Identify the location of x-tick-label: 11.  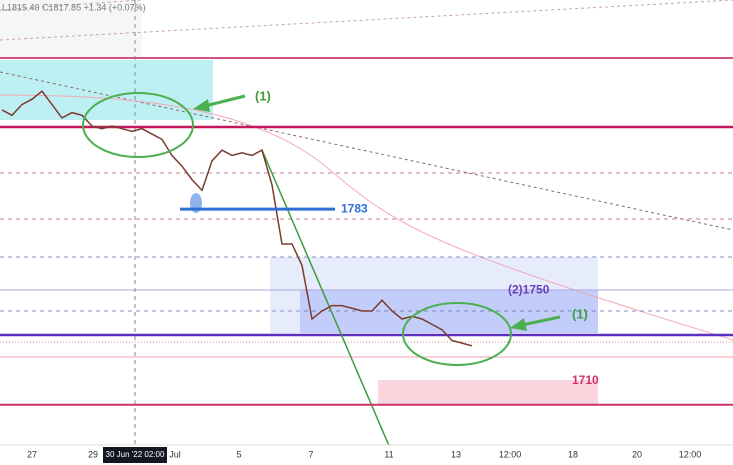
(388, 454).